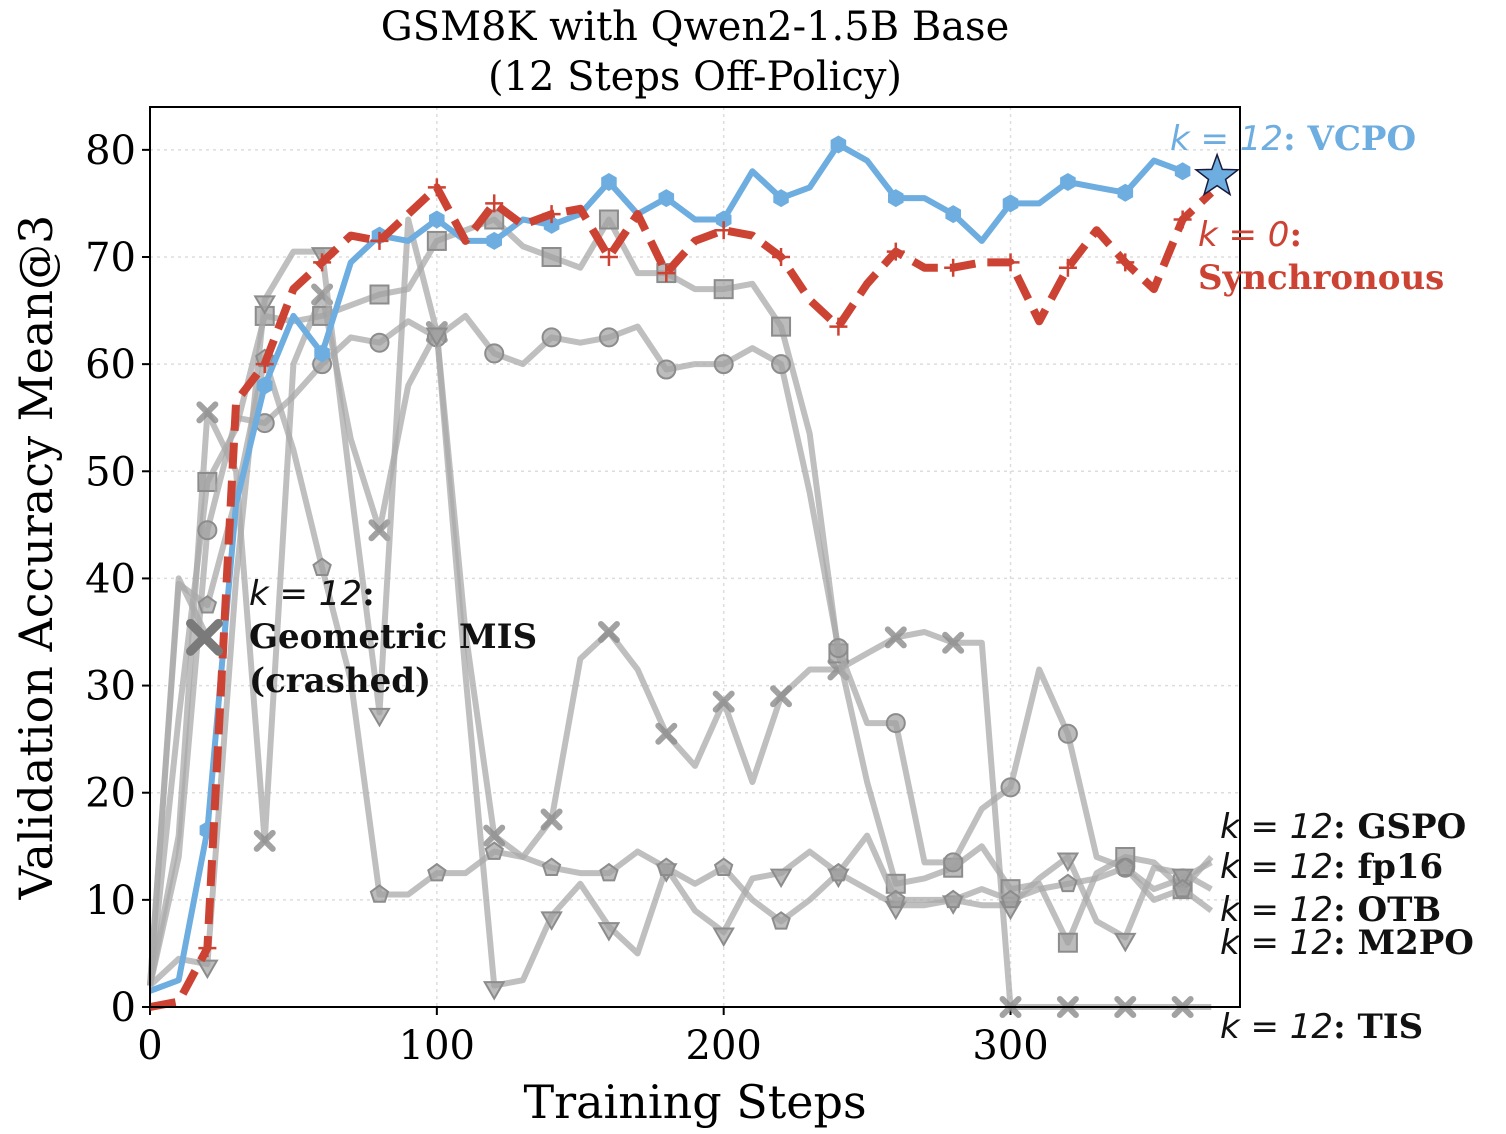 The image size is (1506, 1134). I want to click on annotation-gspo: k = 12: GSPO, so click(1343, 827).